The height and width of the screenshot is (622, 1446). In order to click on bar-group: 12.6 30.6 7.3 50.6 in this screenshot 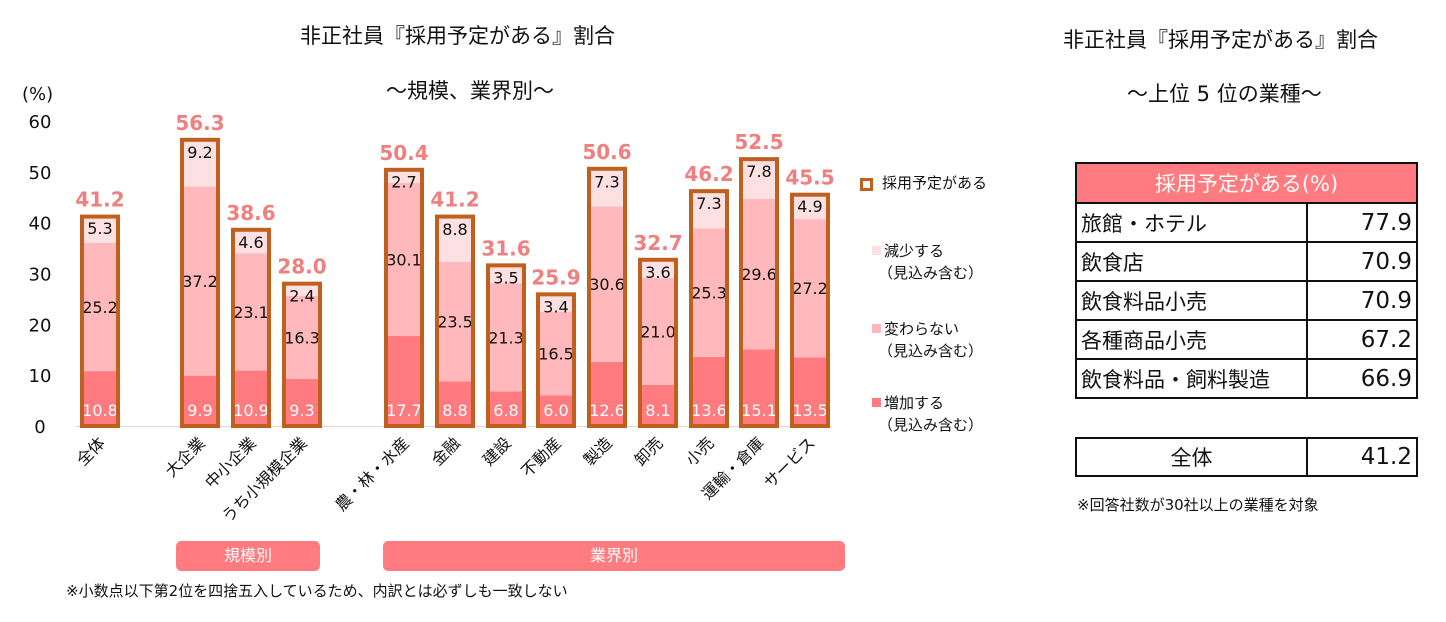, I will do `click(607, 284)`.